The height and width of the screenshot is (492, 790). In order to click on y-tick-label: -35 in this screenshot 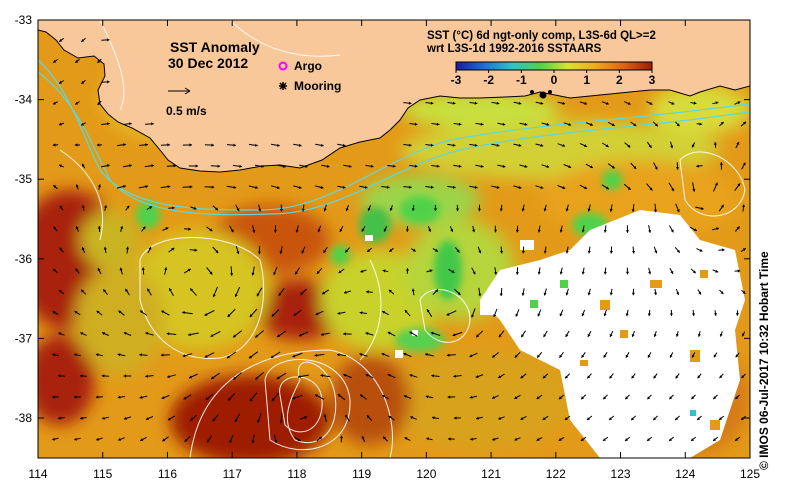, I will do `click(24, 179)`.